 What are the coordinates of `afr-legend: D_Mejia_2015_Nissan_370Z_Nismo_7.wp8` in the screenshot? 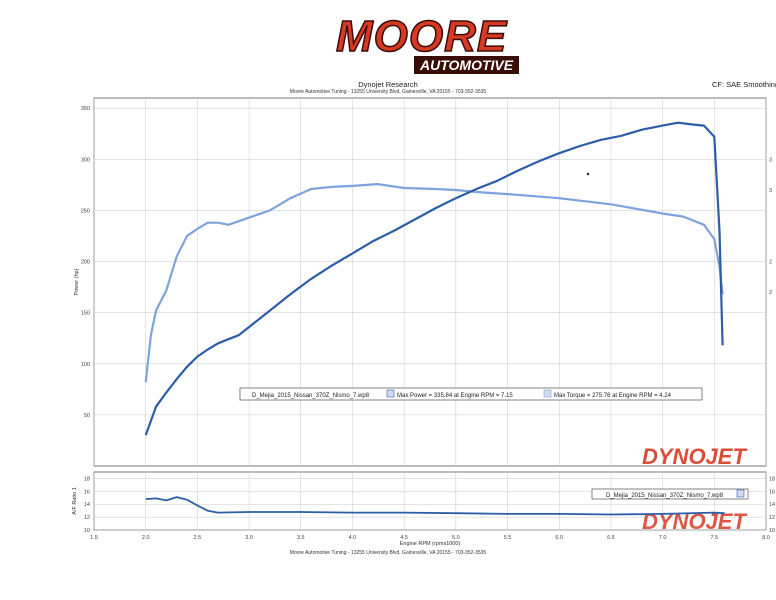 It's located at (670, 494).